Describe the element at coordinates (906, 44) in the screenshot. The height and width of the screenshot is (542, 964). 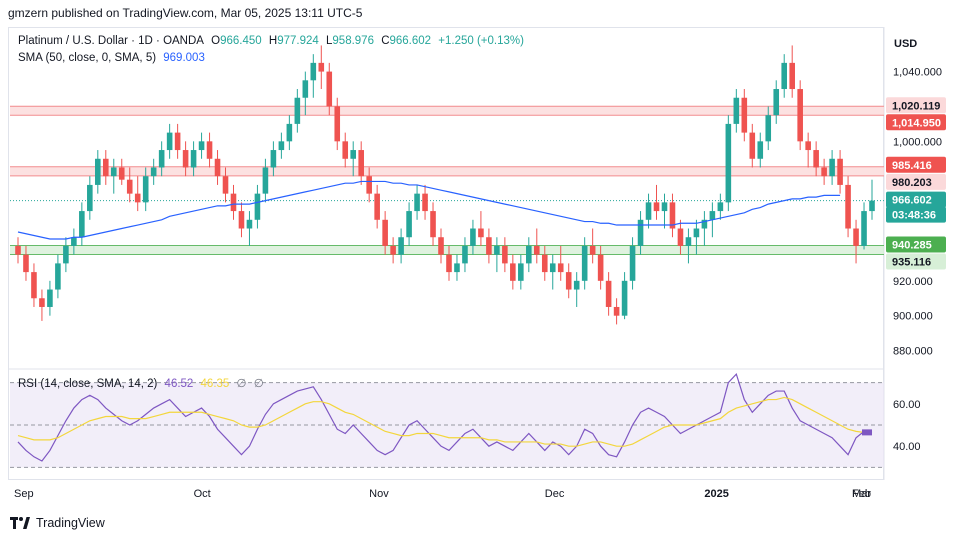
I see `currency-selector: USD` at that location.